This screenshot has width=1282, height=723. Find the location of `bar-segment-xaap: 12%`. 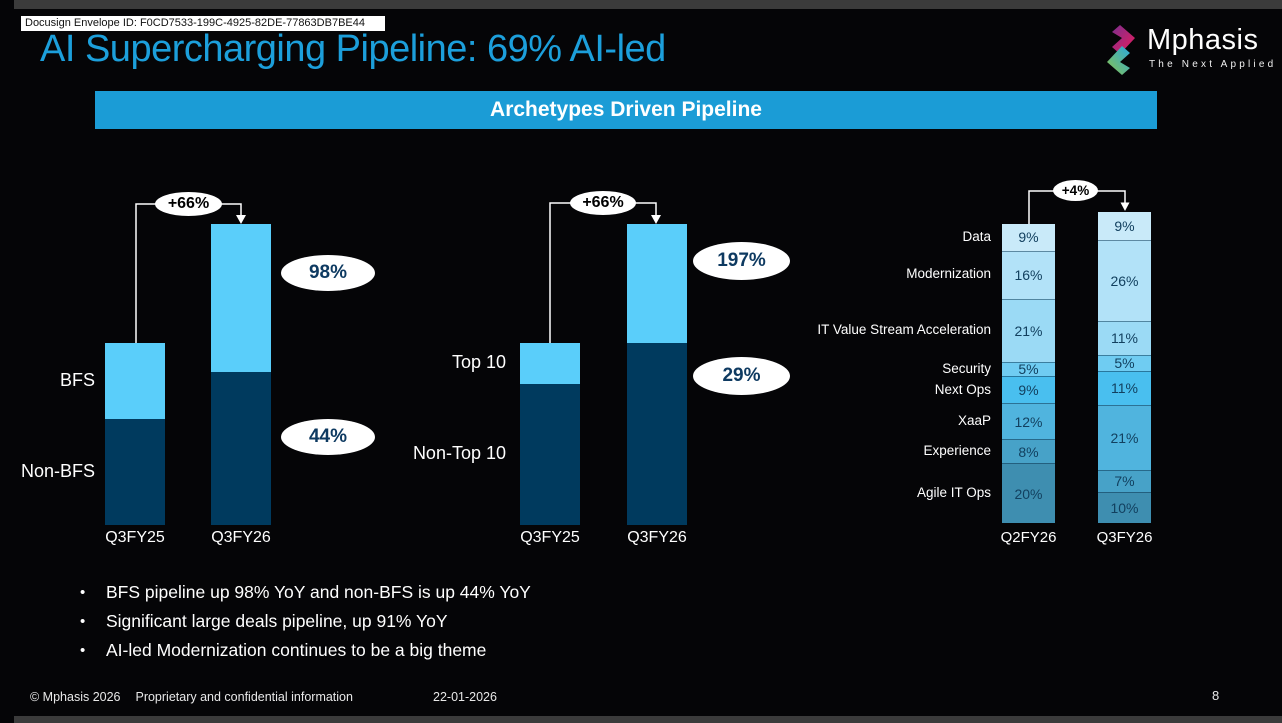

bar-segment-xaap: 12% is located at coordinates (1028, 421).